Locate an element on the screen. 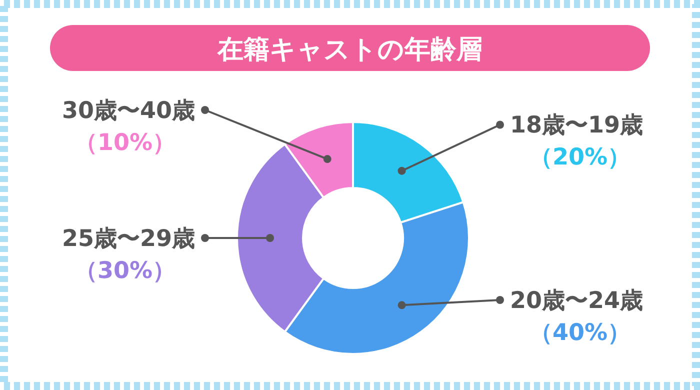 Image resolution: width=700 pixels, height=390 pixels. data-label: （10%） is located at coordinates (125, 143).